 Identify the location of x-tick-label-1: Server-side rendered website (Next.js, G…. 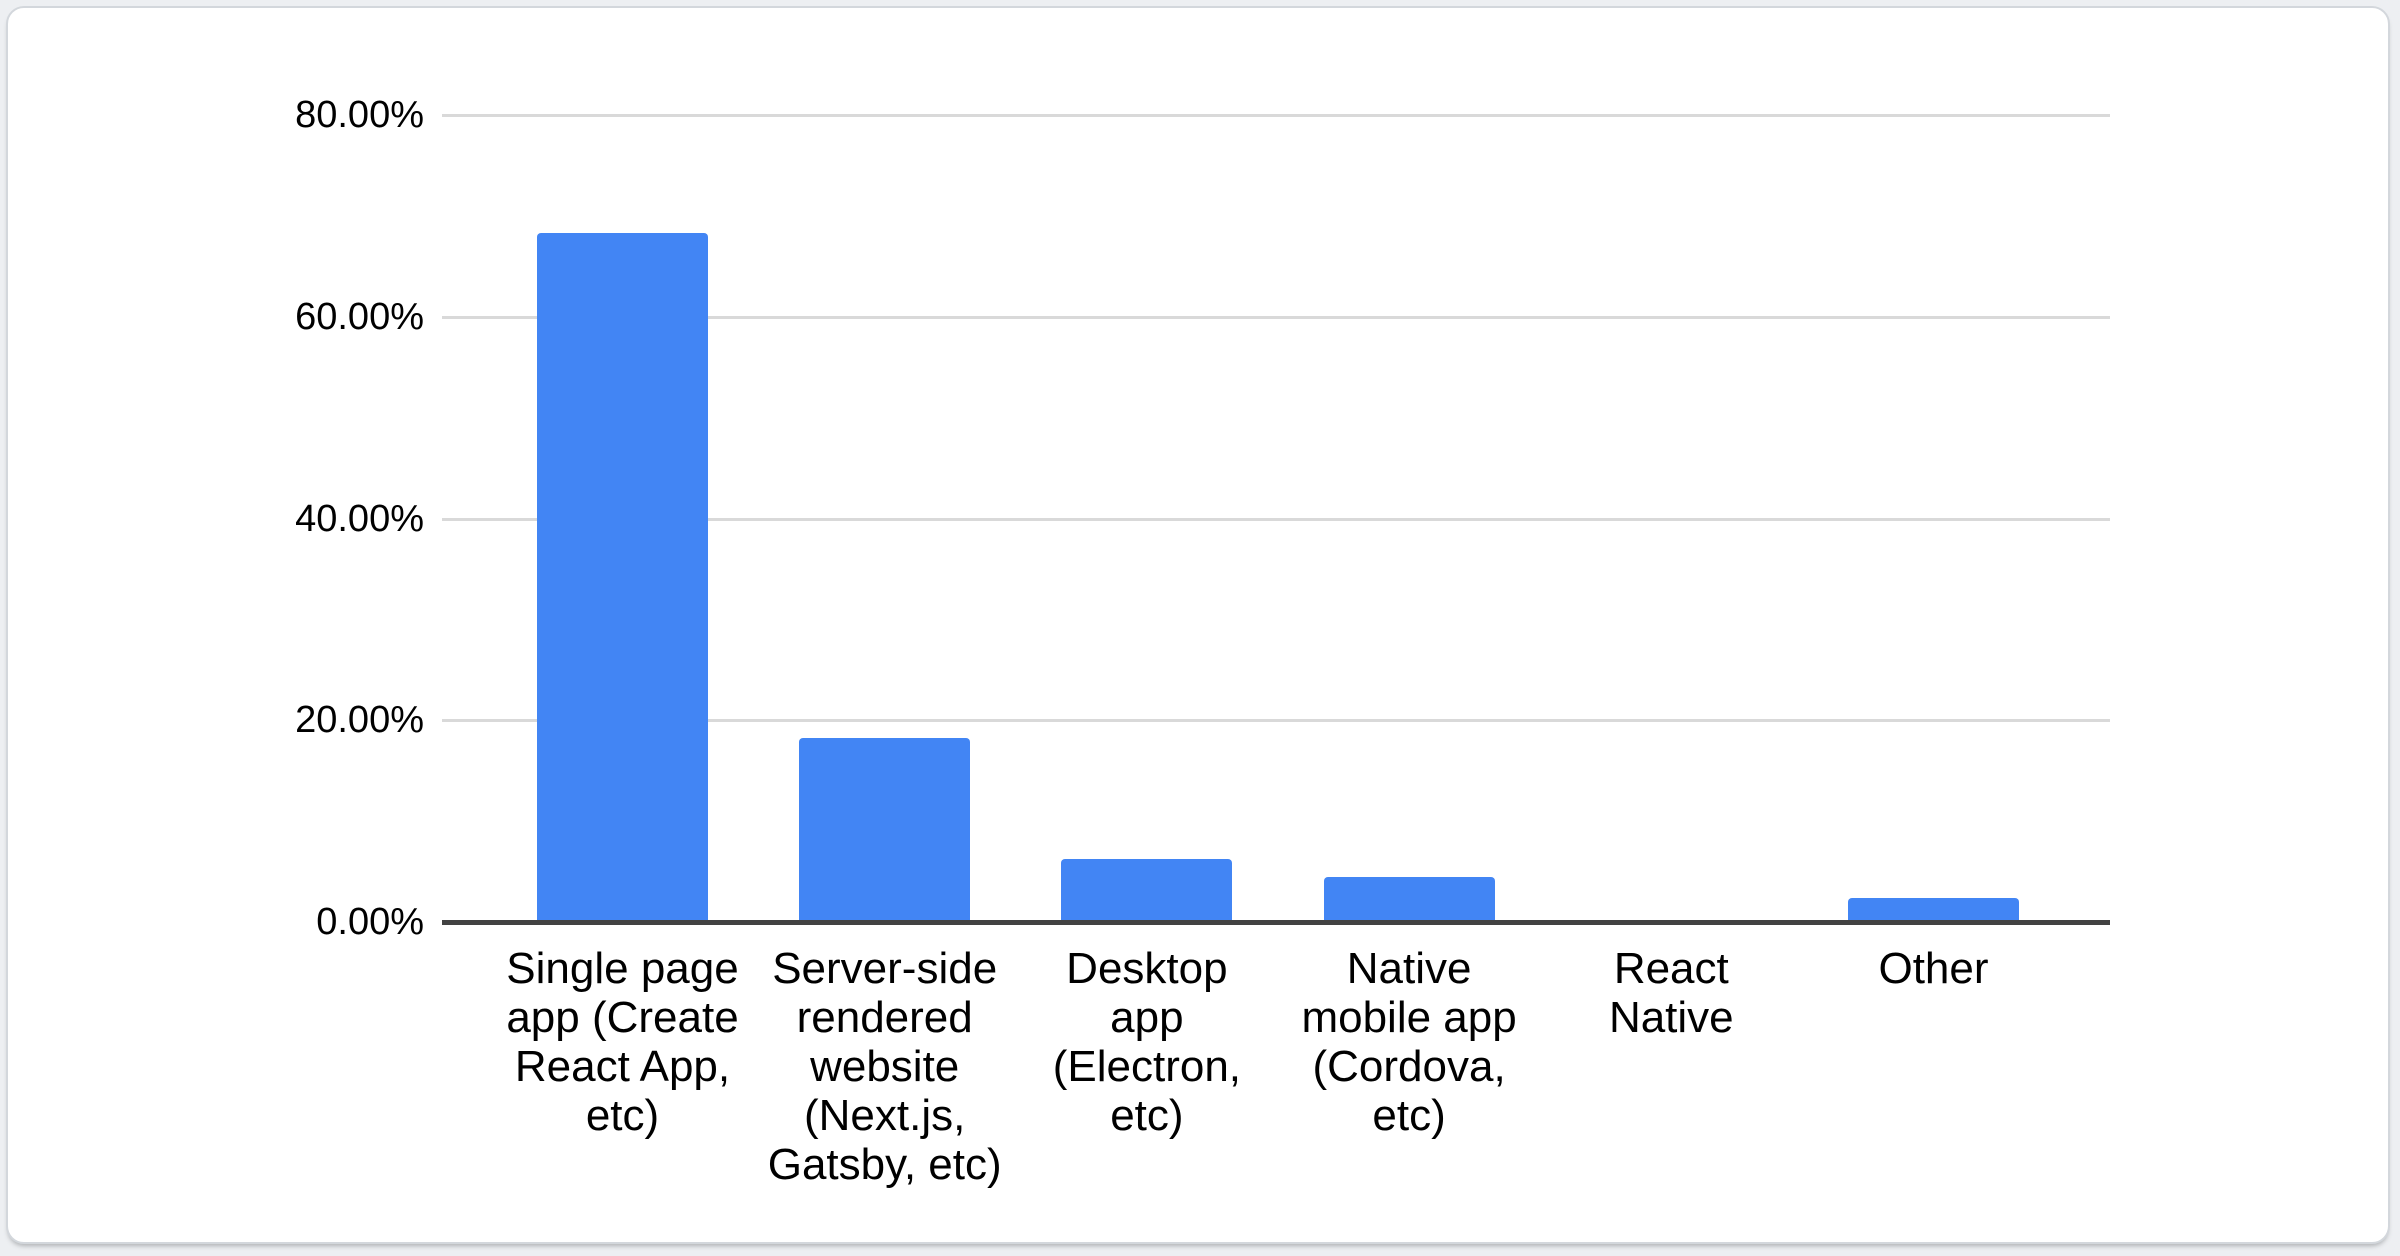
(884, 1066).